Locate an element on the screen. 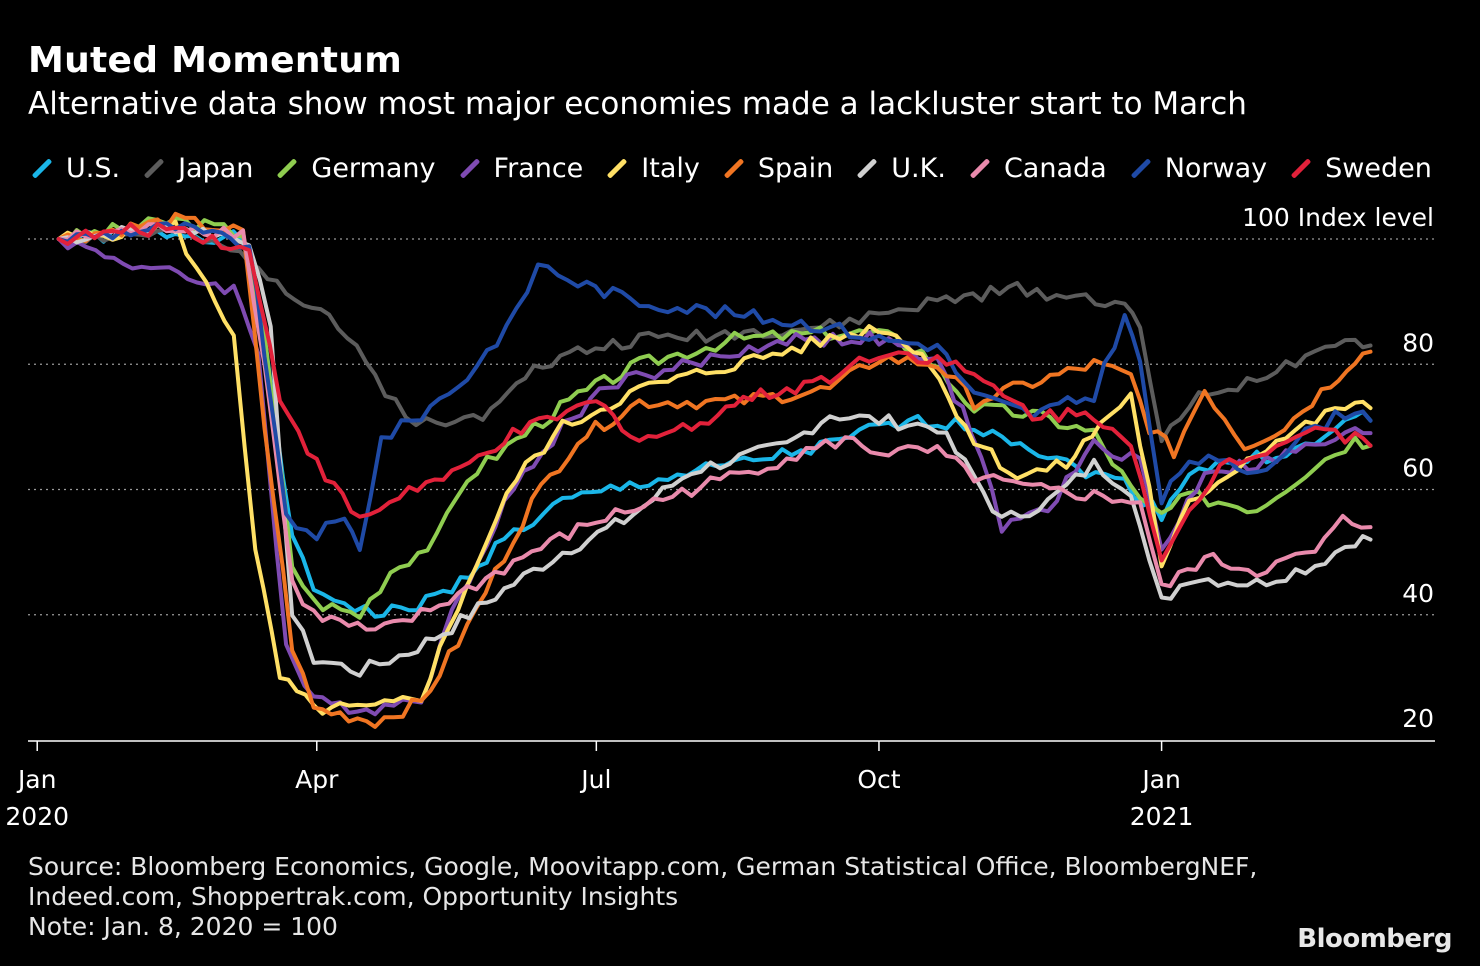  legend-label: U.K. is located at coordinates (918, 168).